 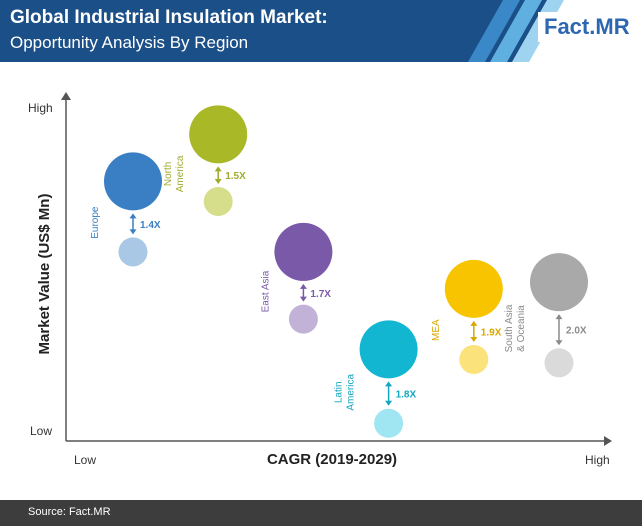 What do you see at coordinates (436, 330) in the screenshot?
I see `region-label-4-line-0: MEA` at bounding box center [436, 330].